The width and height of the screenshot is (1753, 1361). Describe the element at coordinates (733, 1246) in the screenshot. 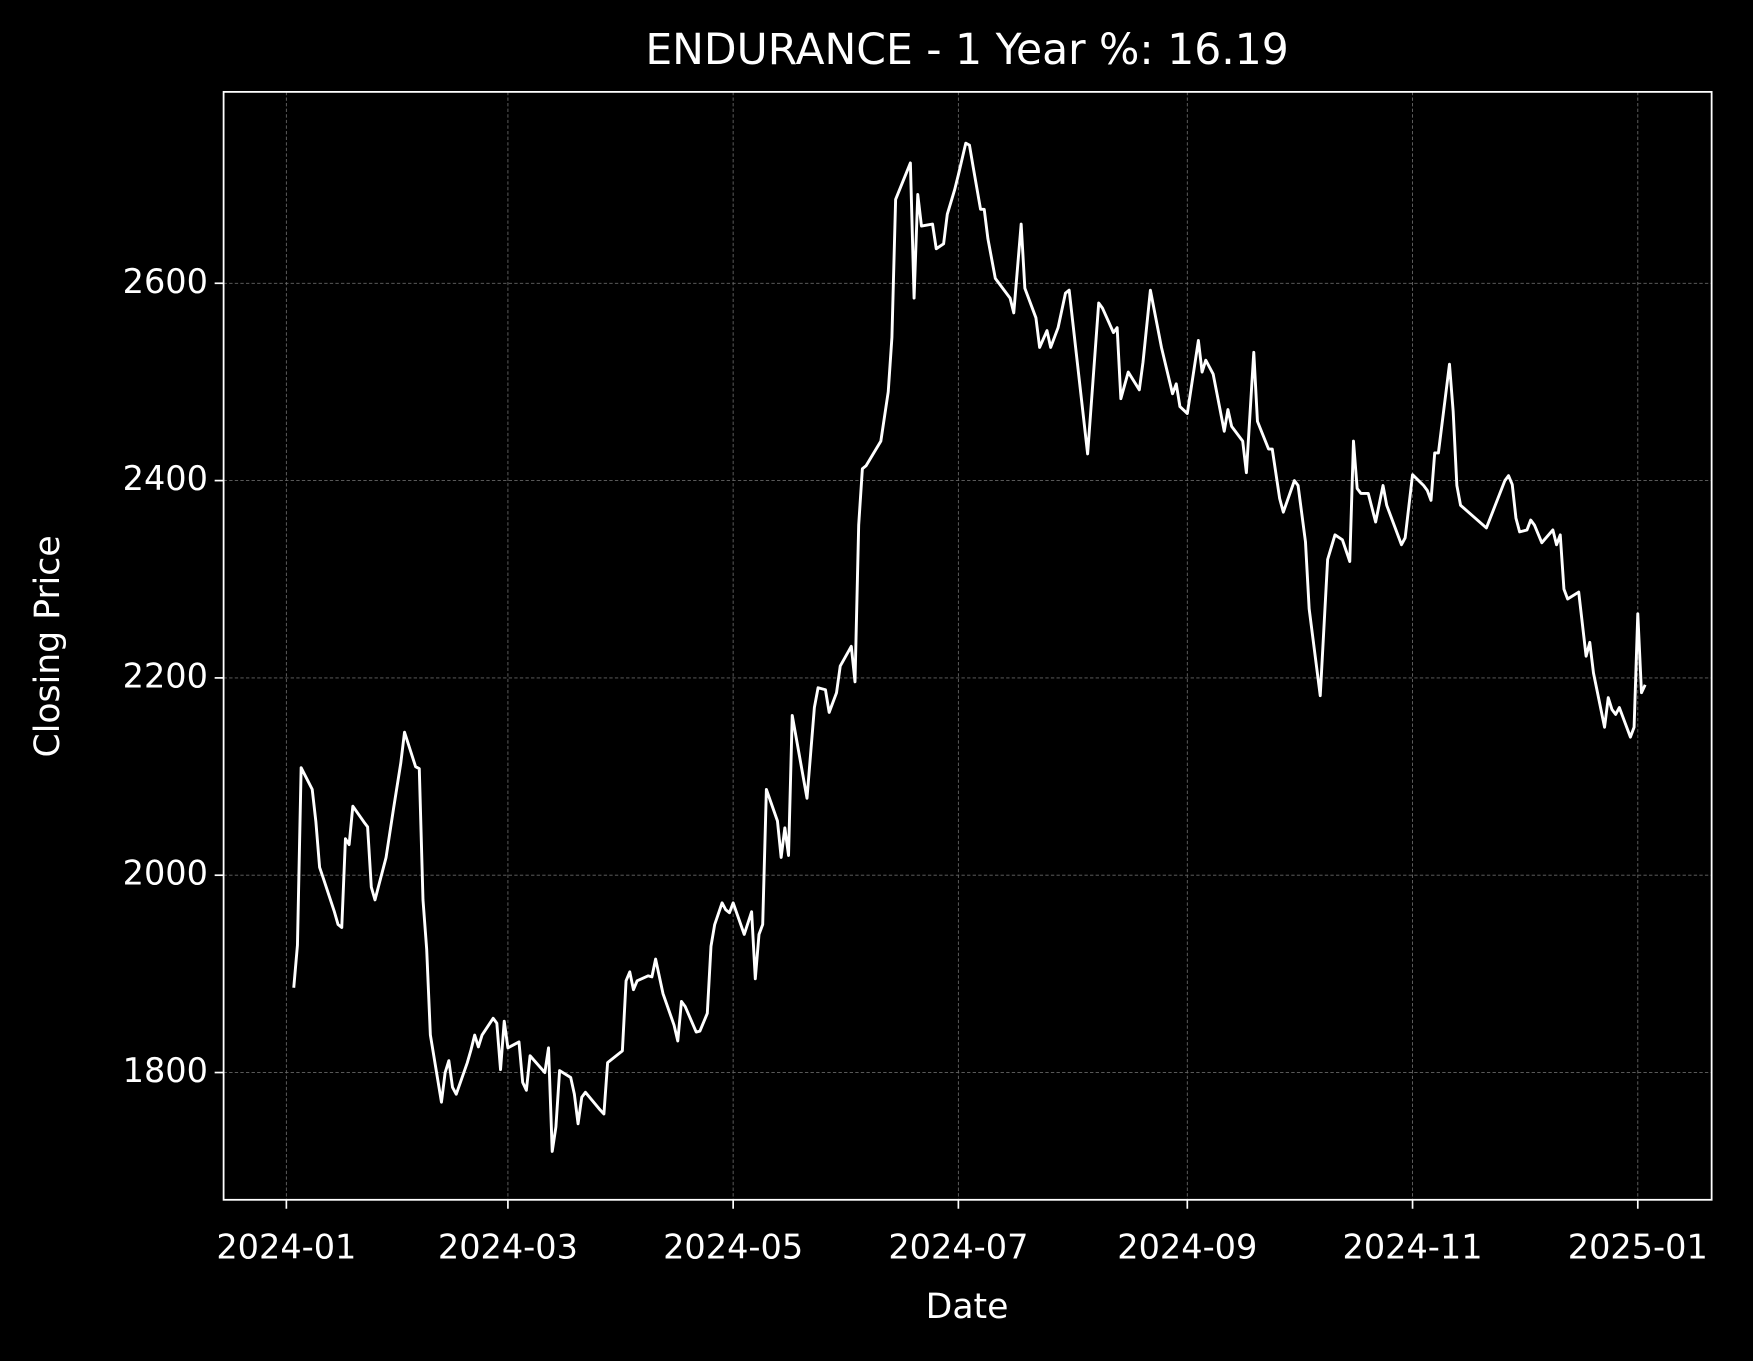

I see `x-tick-label: 2024-05` at that location.